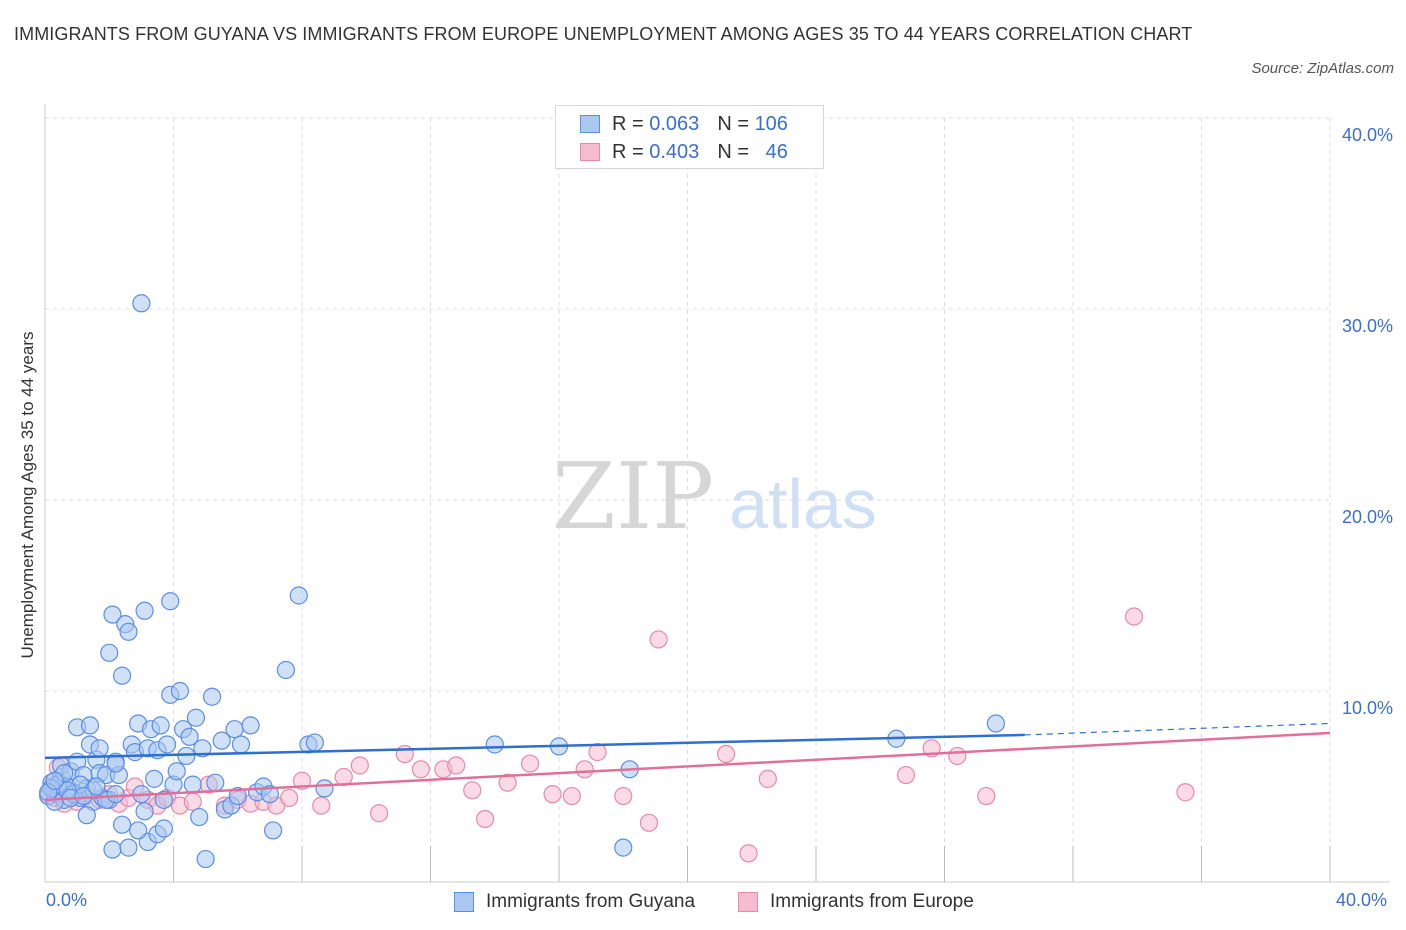  I want to click on correlation-legend: R = 0.063 N = 106 R = 0.403 N = 46, so click(689, 137).